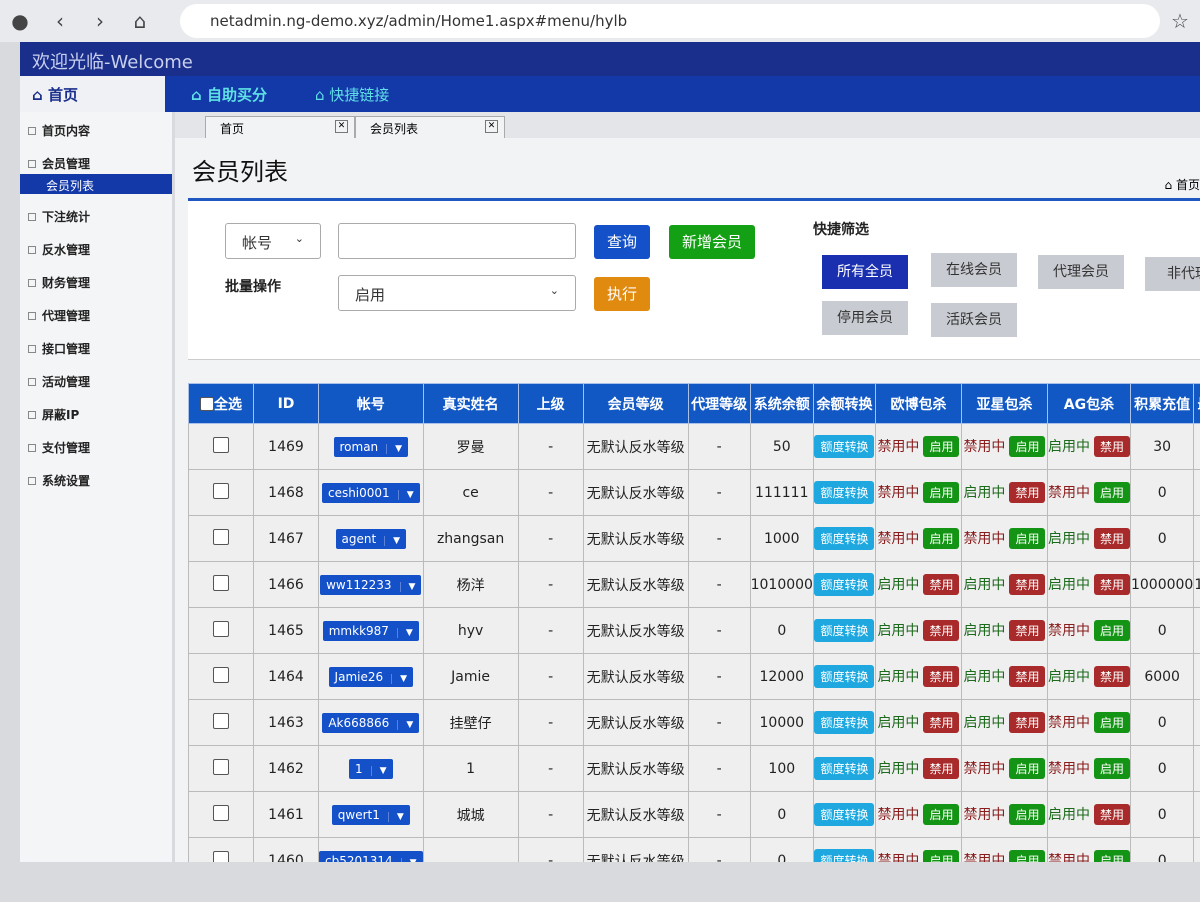  I want to click on account-dropdown-button: cb5201314 ▼, so click(371, 856).